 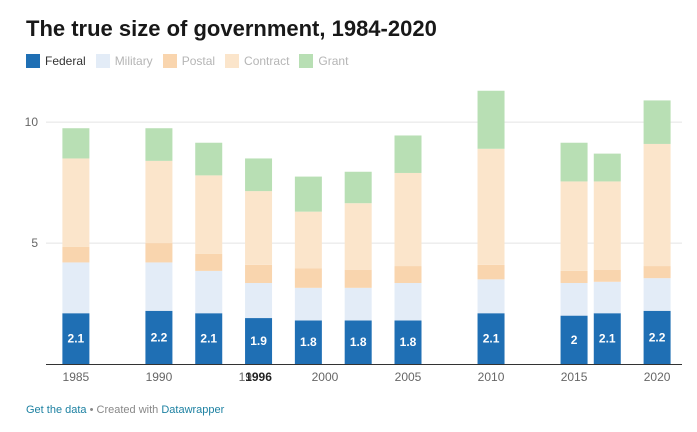 I want to click on legend-label: Grant, so click(x=333, y=61).